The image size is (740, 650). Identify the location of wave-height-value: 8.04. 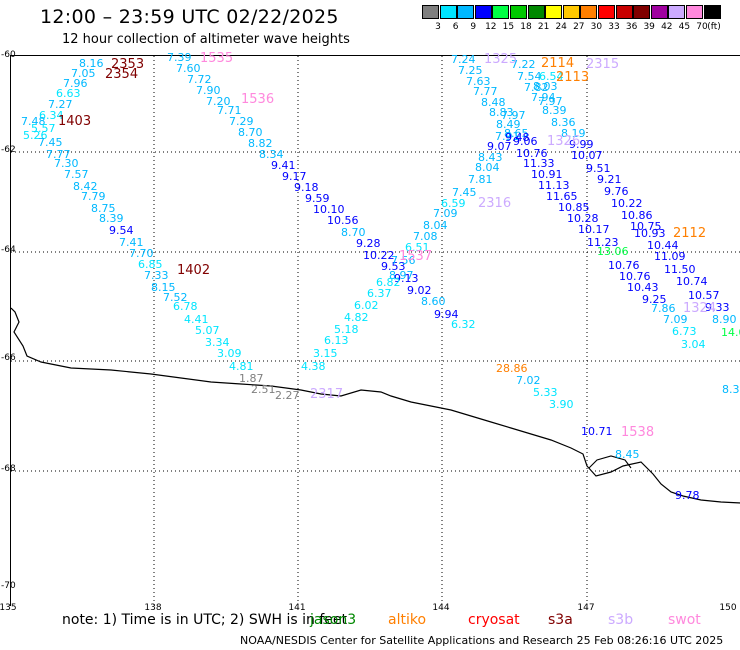
(435, 225).